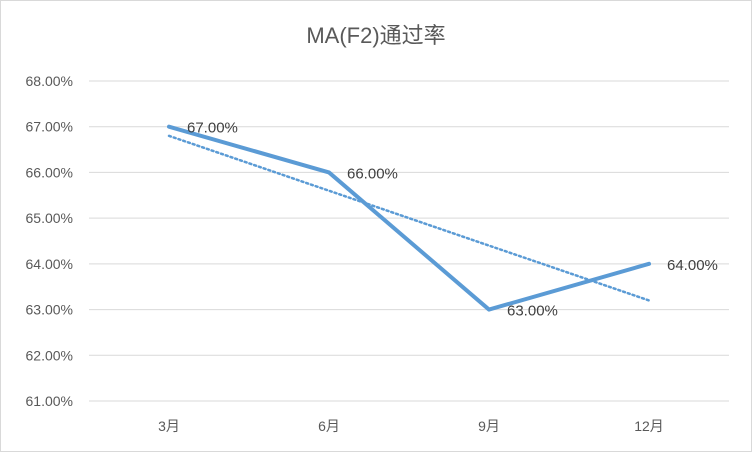 The height and width of the screenshot is (452, 752). What do you see at coordinates (489, 426) in the screenshot?
I see `x-tick-label: 9月` at bounding box center [489, 426].